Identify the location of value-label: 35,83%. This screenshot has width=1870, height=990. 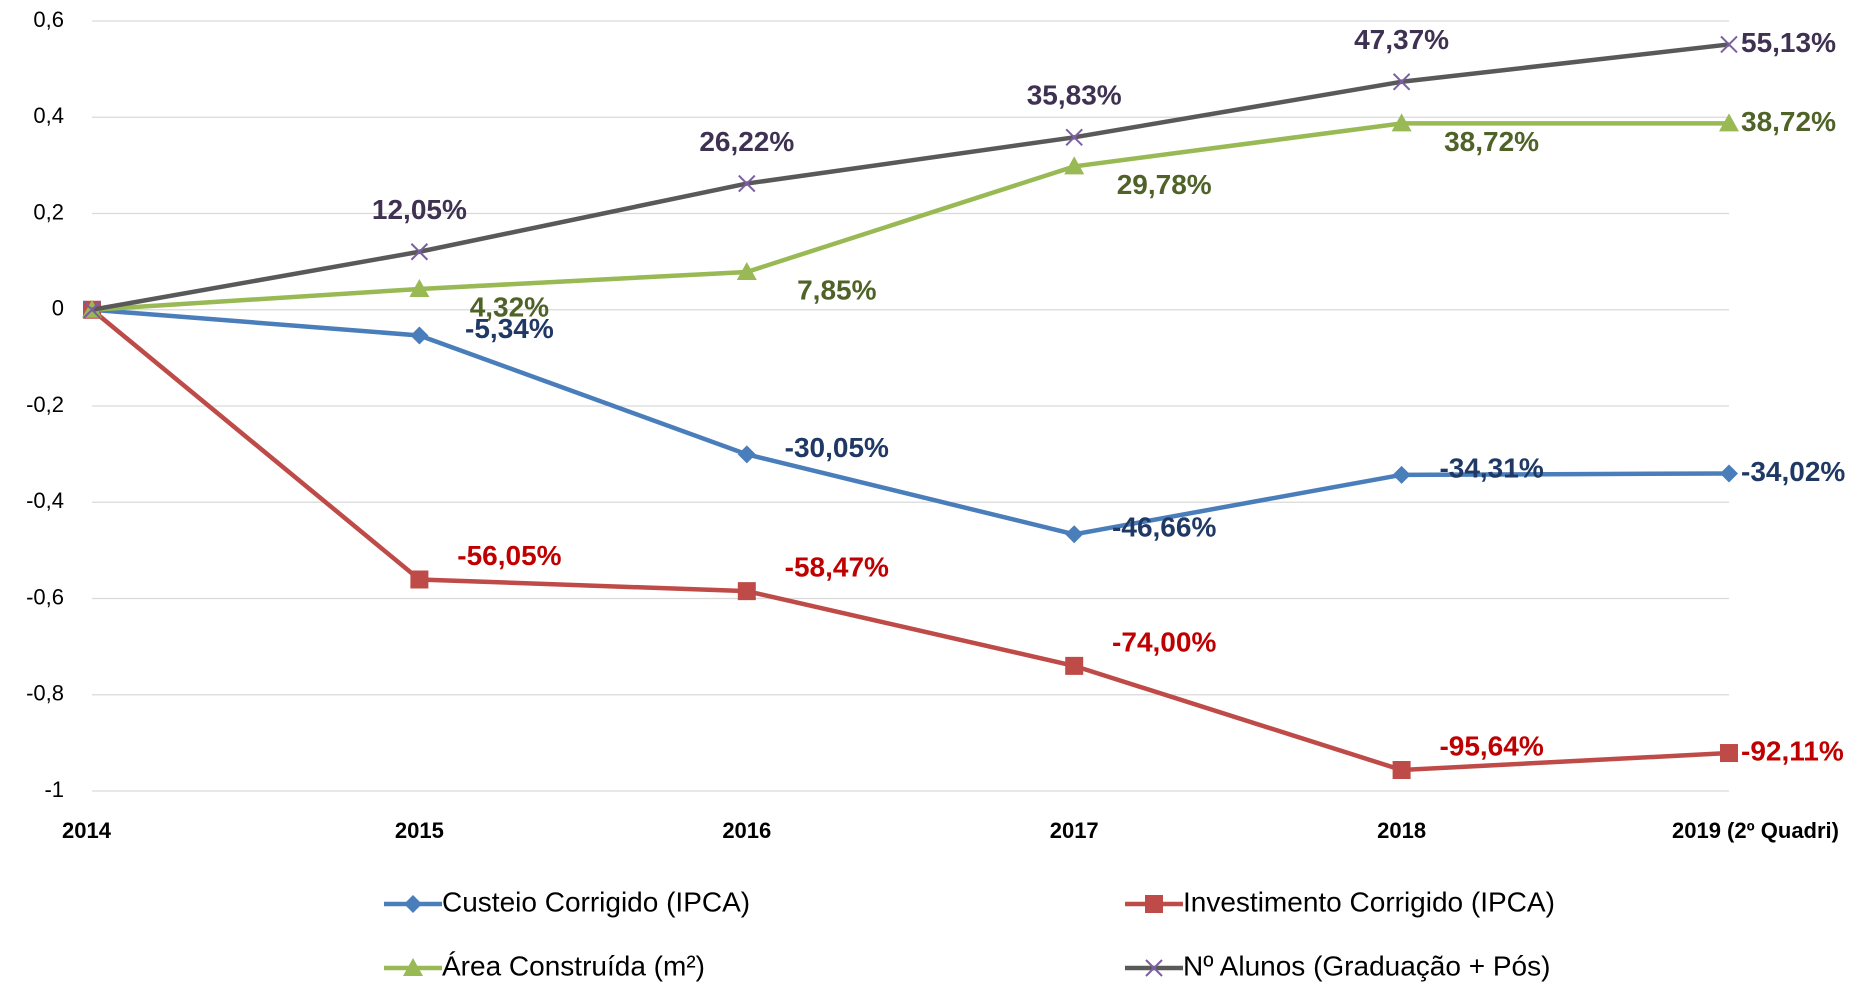
(1074, 95).